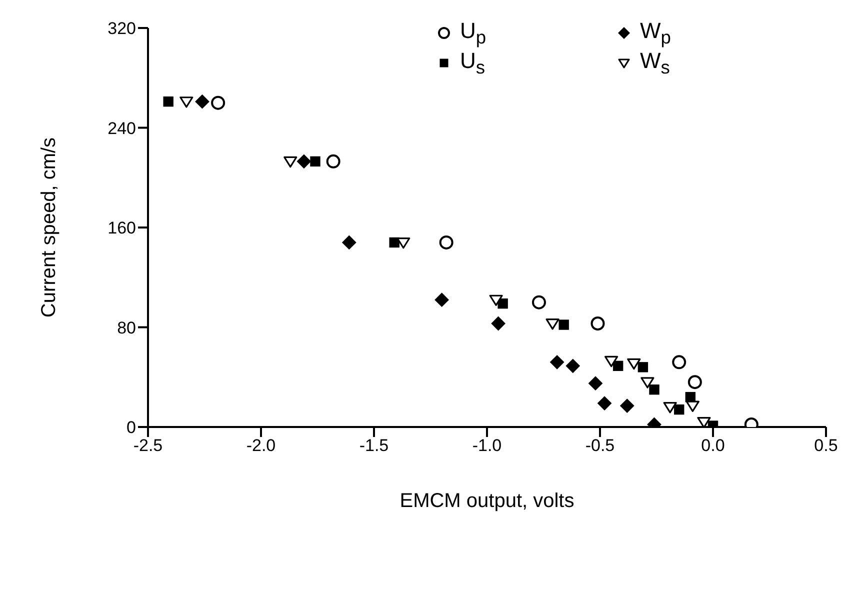 This screenshot has width=864, height=605. Describe the element at coordinates (261, 446) in the screenshot. I see `x-tick-label: -2.0` at that location.